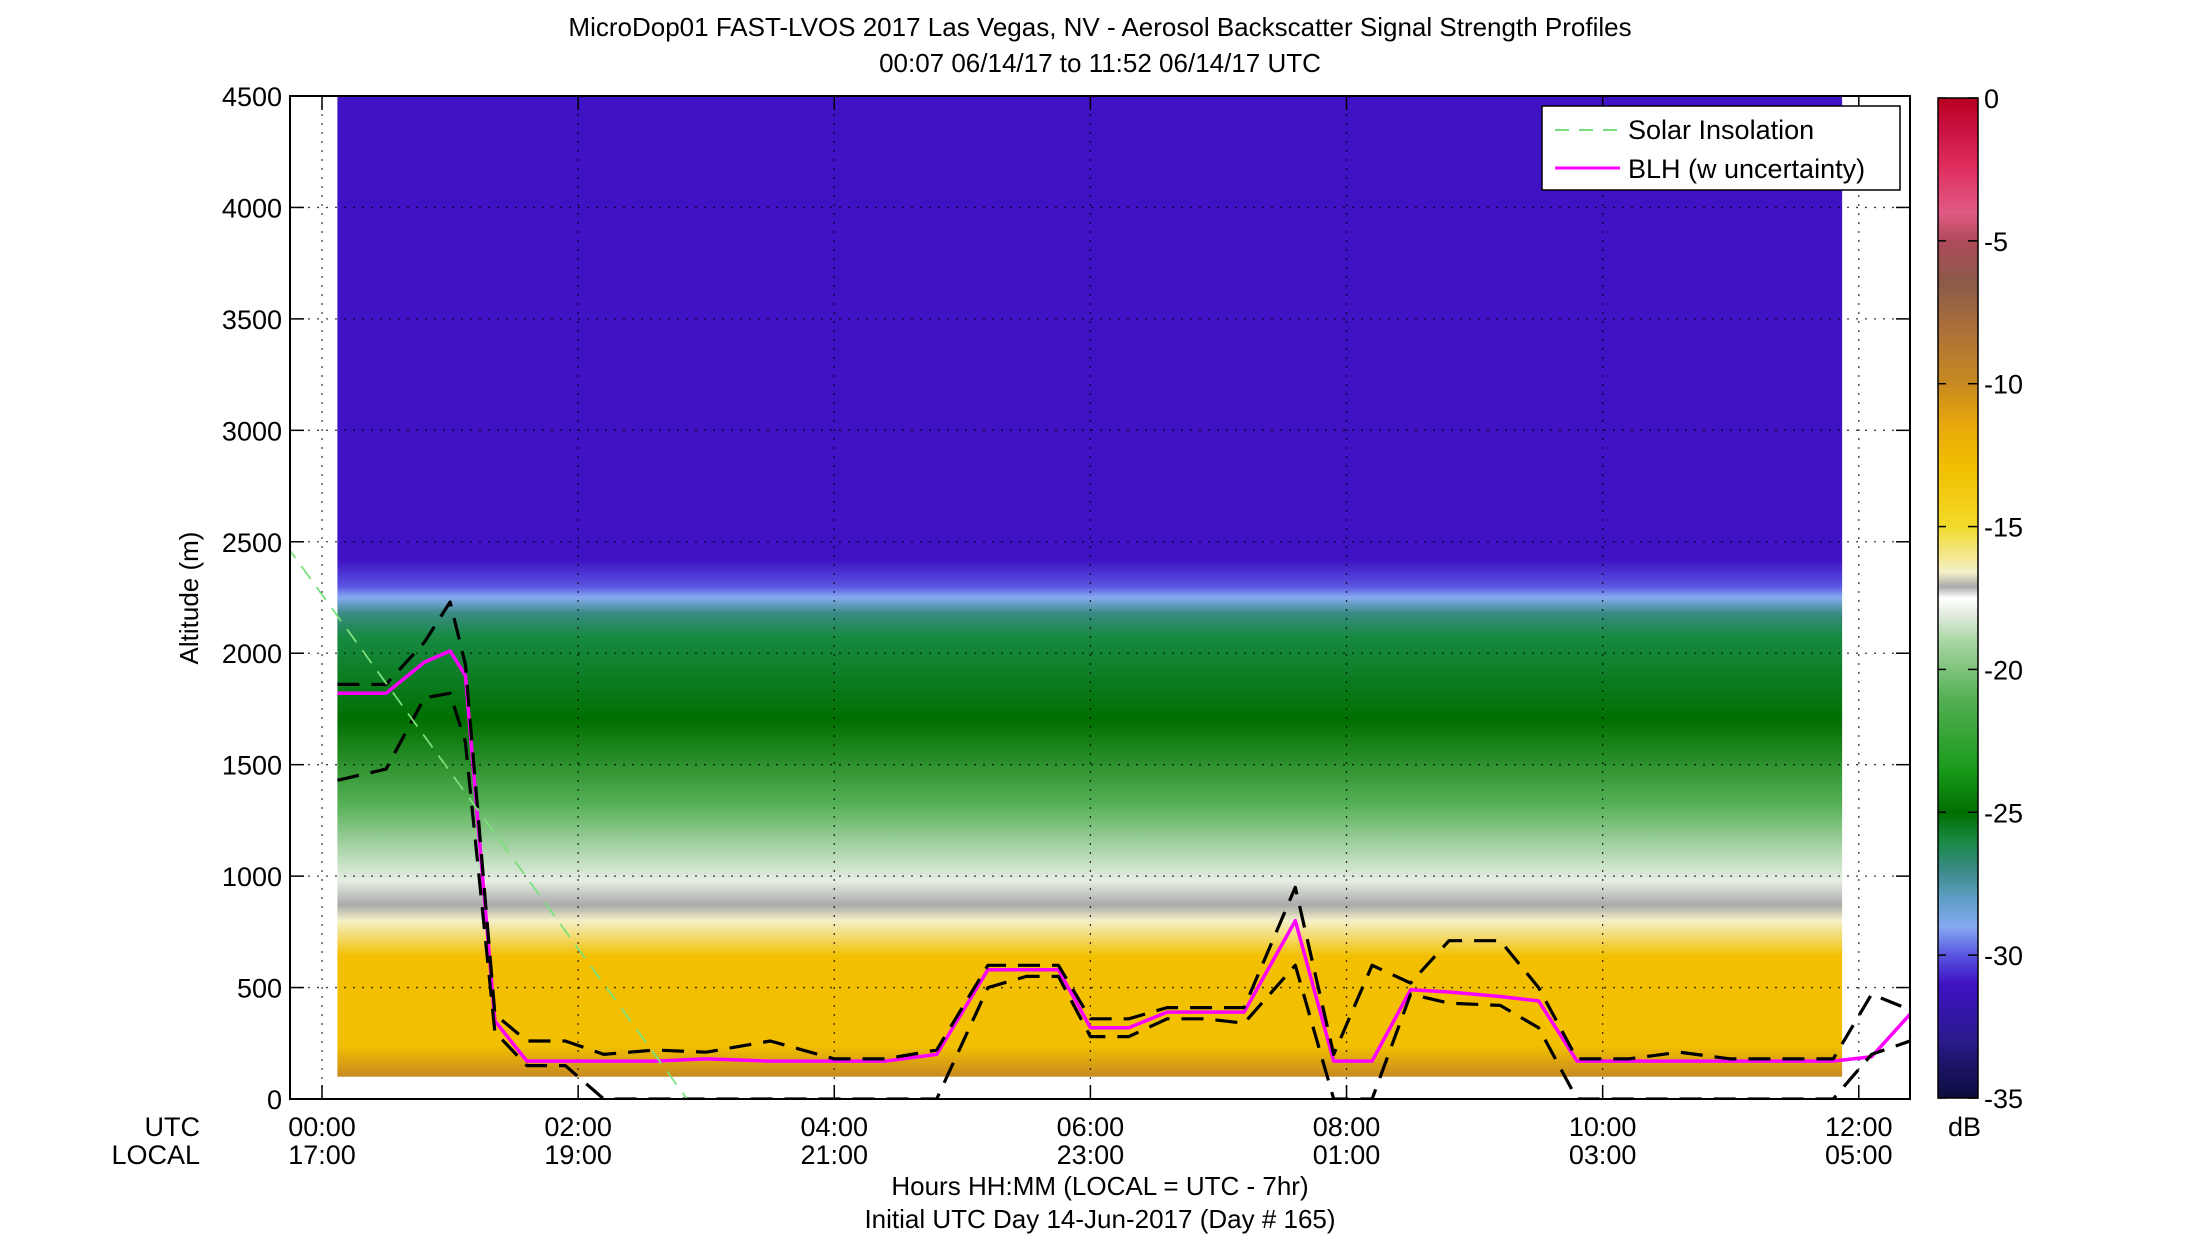  Describe the element at coordinates (322, 1127) in the screenshot. I see `x-tick-label-utc: 00:00` at that location.